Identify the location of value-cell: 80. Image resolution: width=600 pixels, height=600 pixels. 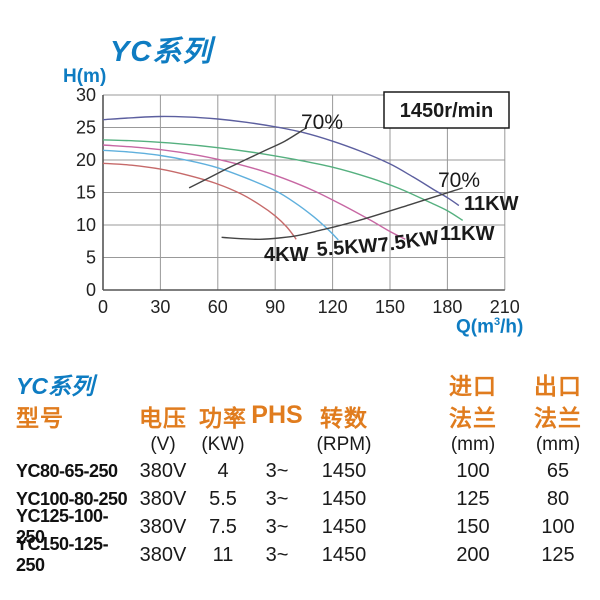
(558, 498).